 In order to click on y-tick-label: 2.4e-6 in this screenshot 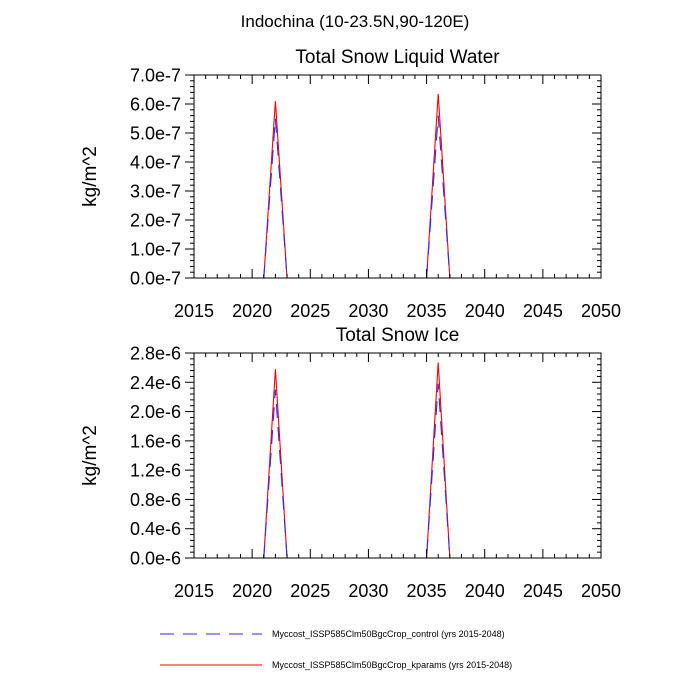, I will do `click(155, 383)`.